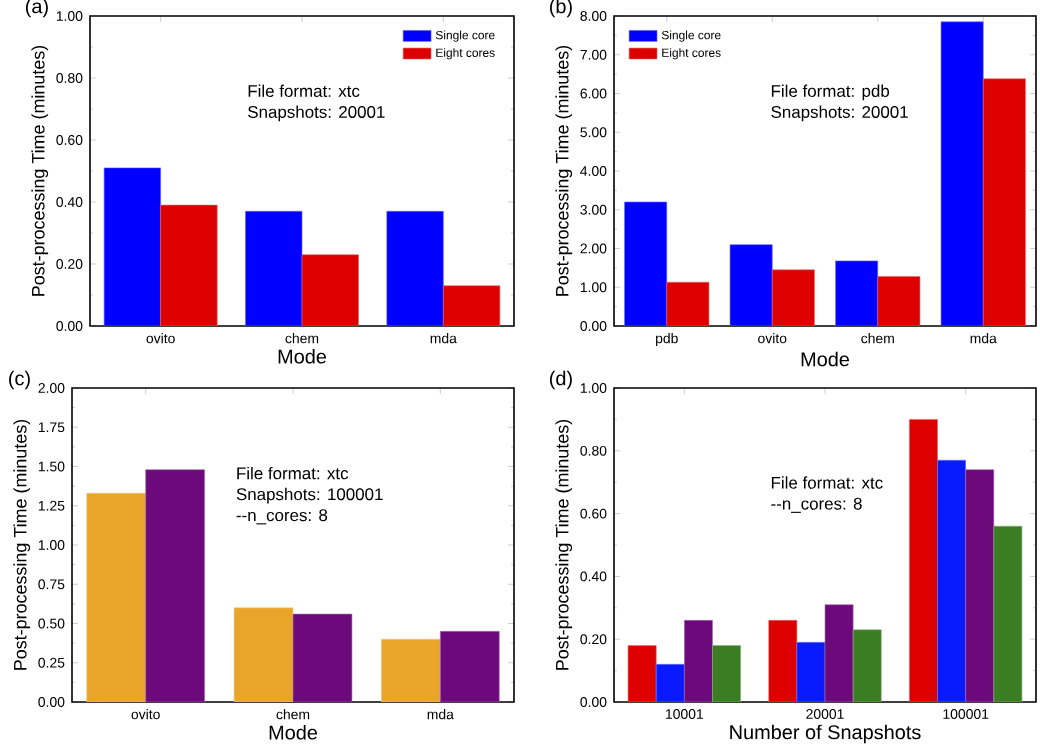 This screenshot has height=746, width=1040. What do you see at coordinates (560, 380) in the screenshot?
I see `chart-title: (d)` at bounding box center [560, 380].